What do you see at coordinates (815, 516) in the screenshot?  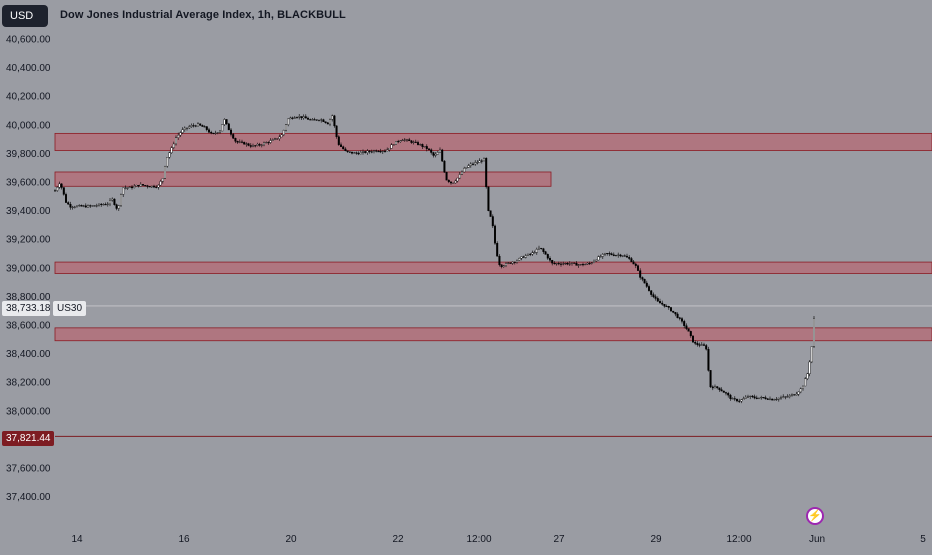 I see `flash-icon: ⚡` at bounding box center [815, 516].